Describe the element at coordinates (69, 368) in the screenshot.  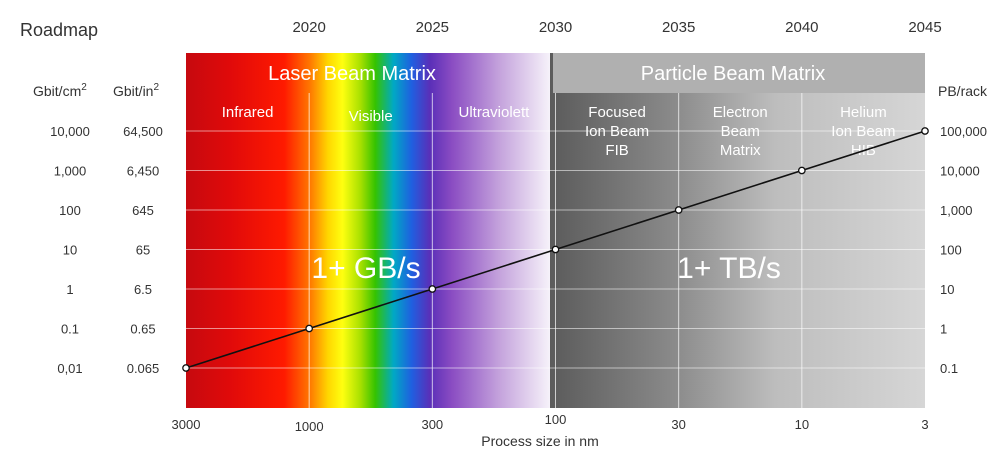
I see `y-tick-label: 0,01` at that location.